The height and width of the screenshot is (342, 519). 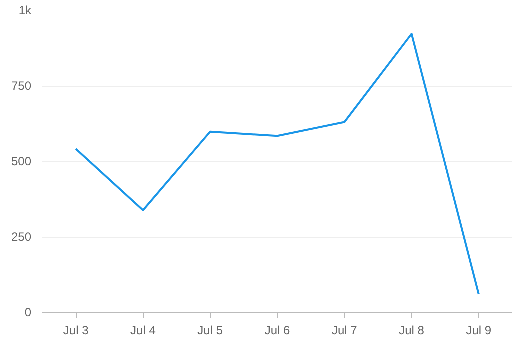 What do you see at coordinates (28, 313) in the screenshot?
I see `y-tick-label: 0` at bounding box center [28, 313].